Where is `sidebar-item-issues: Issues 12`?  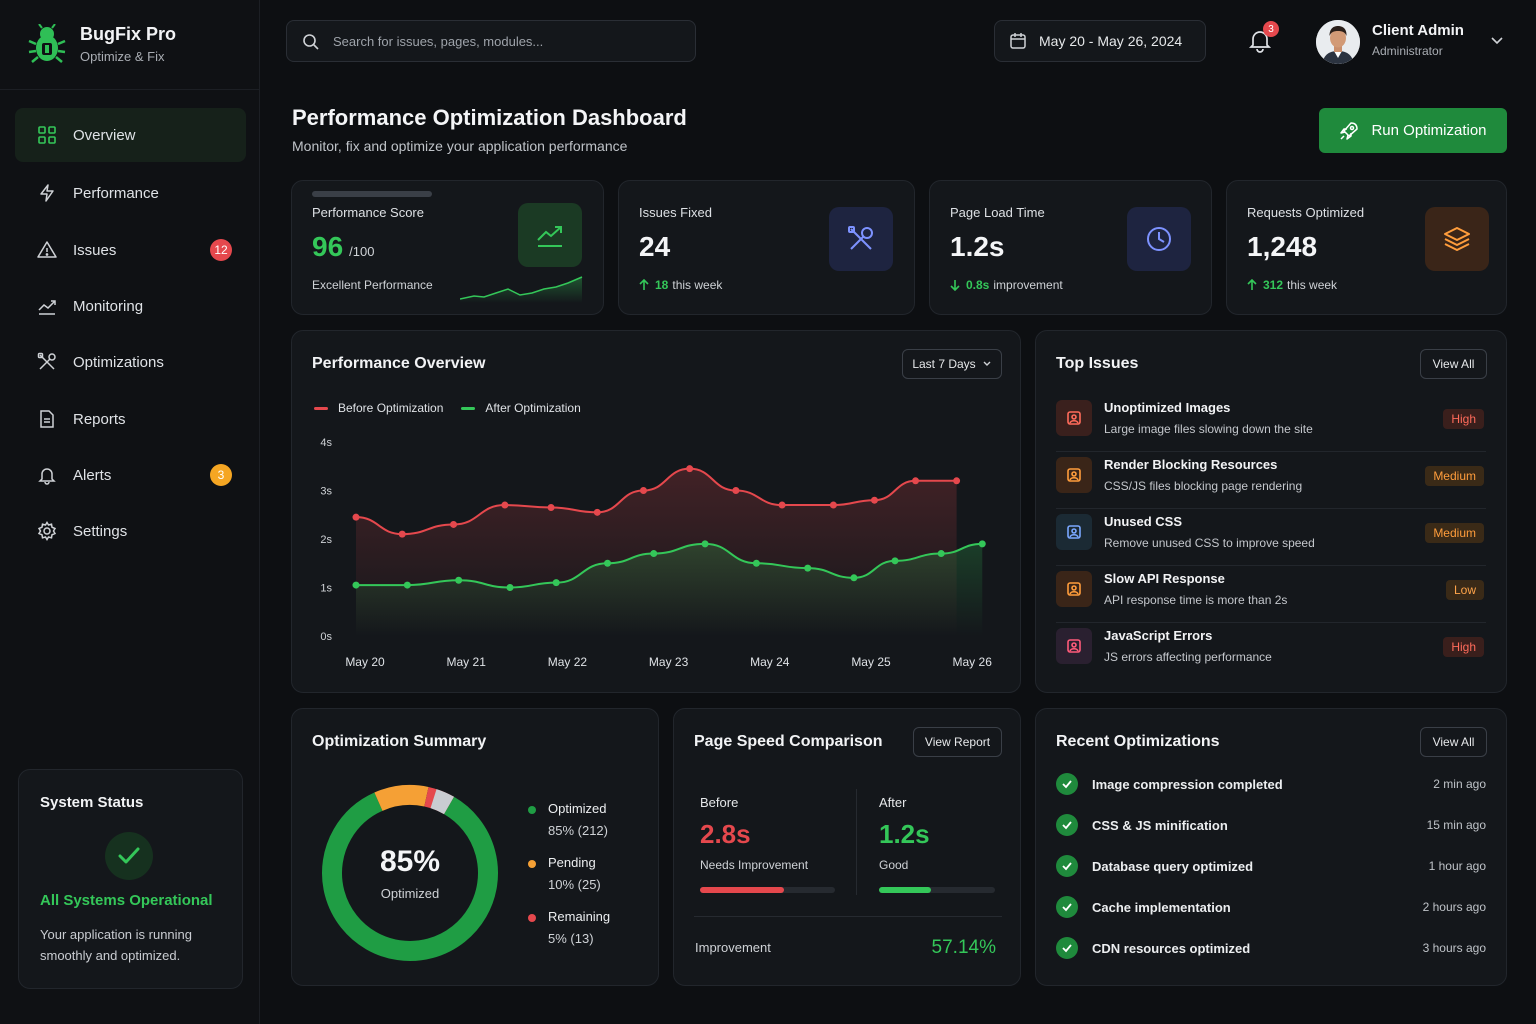 sidebar-item-issues: Issues 12 is located at coordinates (130, 250).